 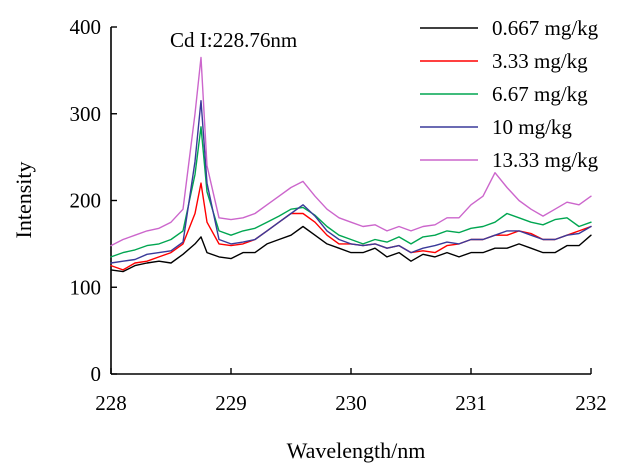 I want to click on x-tick-label: 228, so click(x=111, y=403).